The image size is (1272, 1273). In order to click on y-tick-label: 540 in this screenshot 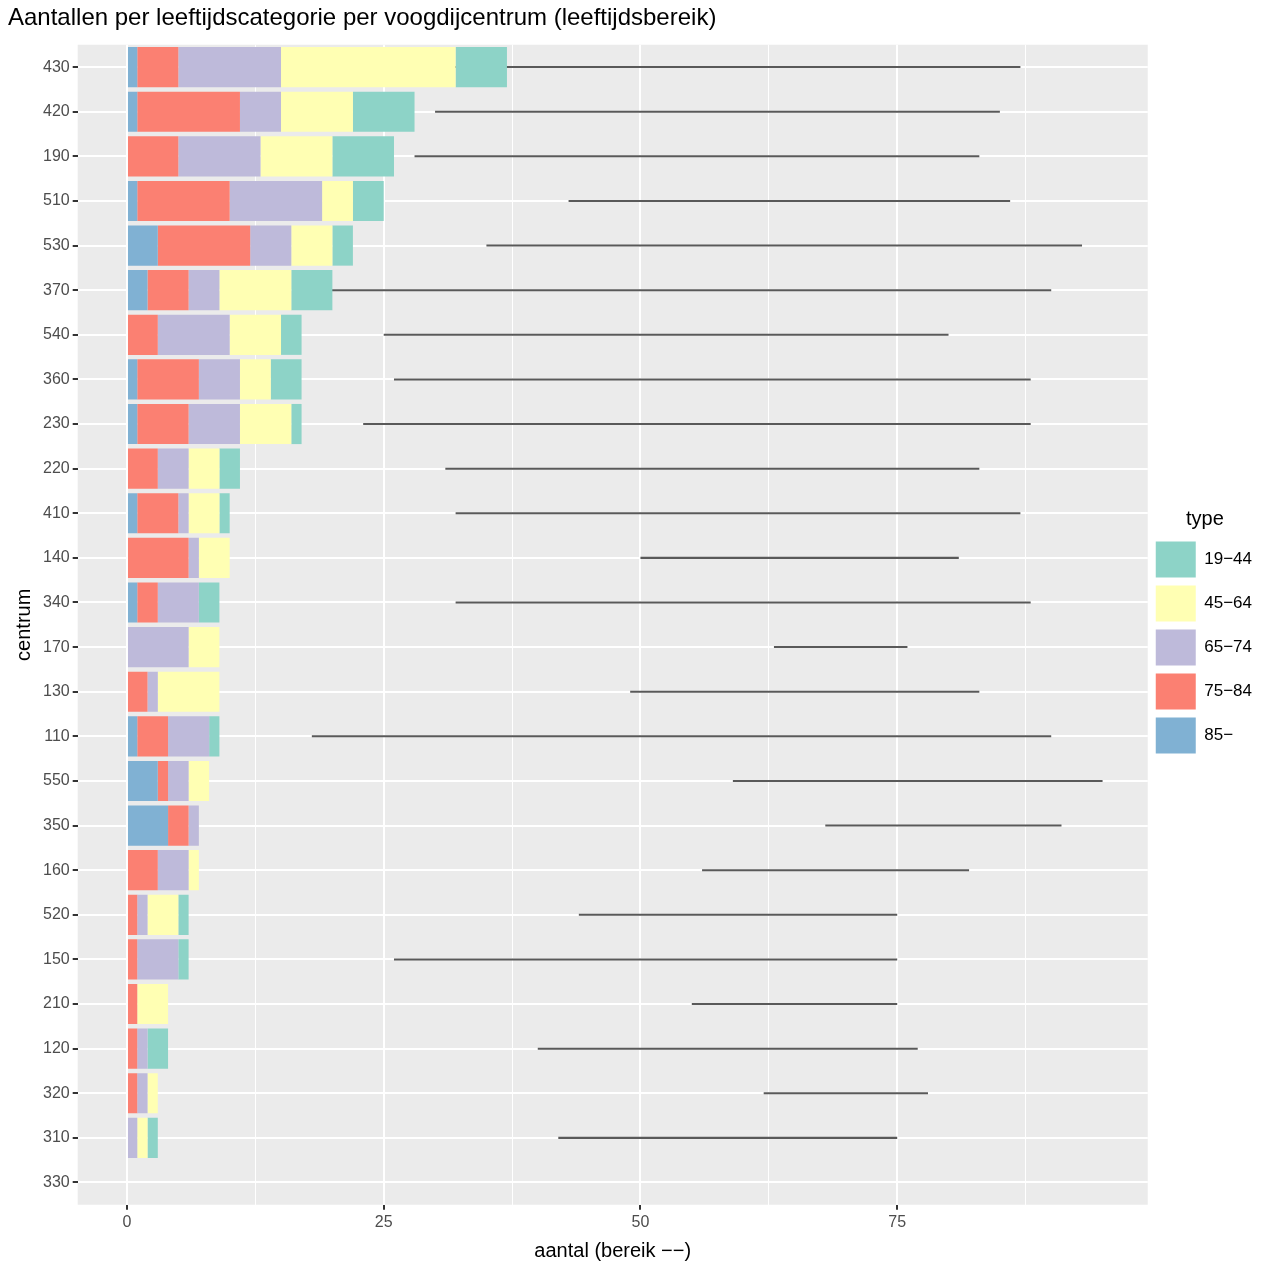, I will do `click(56, 334)`.